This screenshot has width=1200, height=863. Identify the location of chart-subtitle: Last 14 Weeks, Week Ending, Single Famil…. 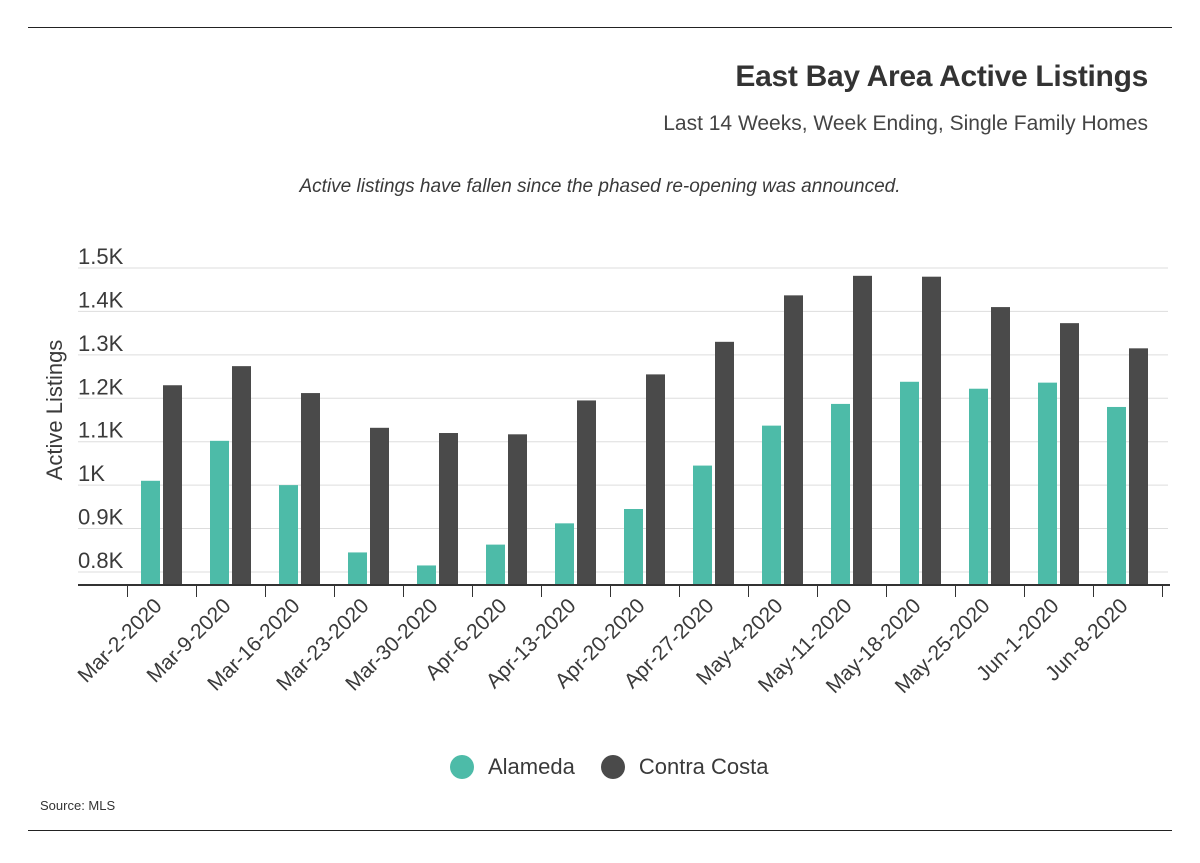
(905, 123).